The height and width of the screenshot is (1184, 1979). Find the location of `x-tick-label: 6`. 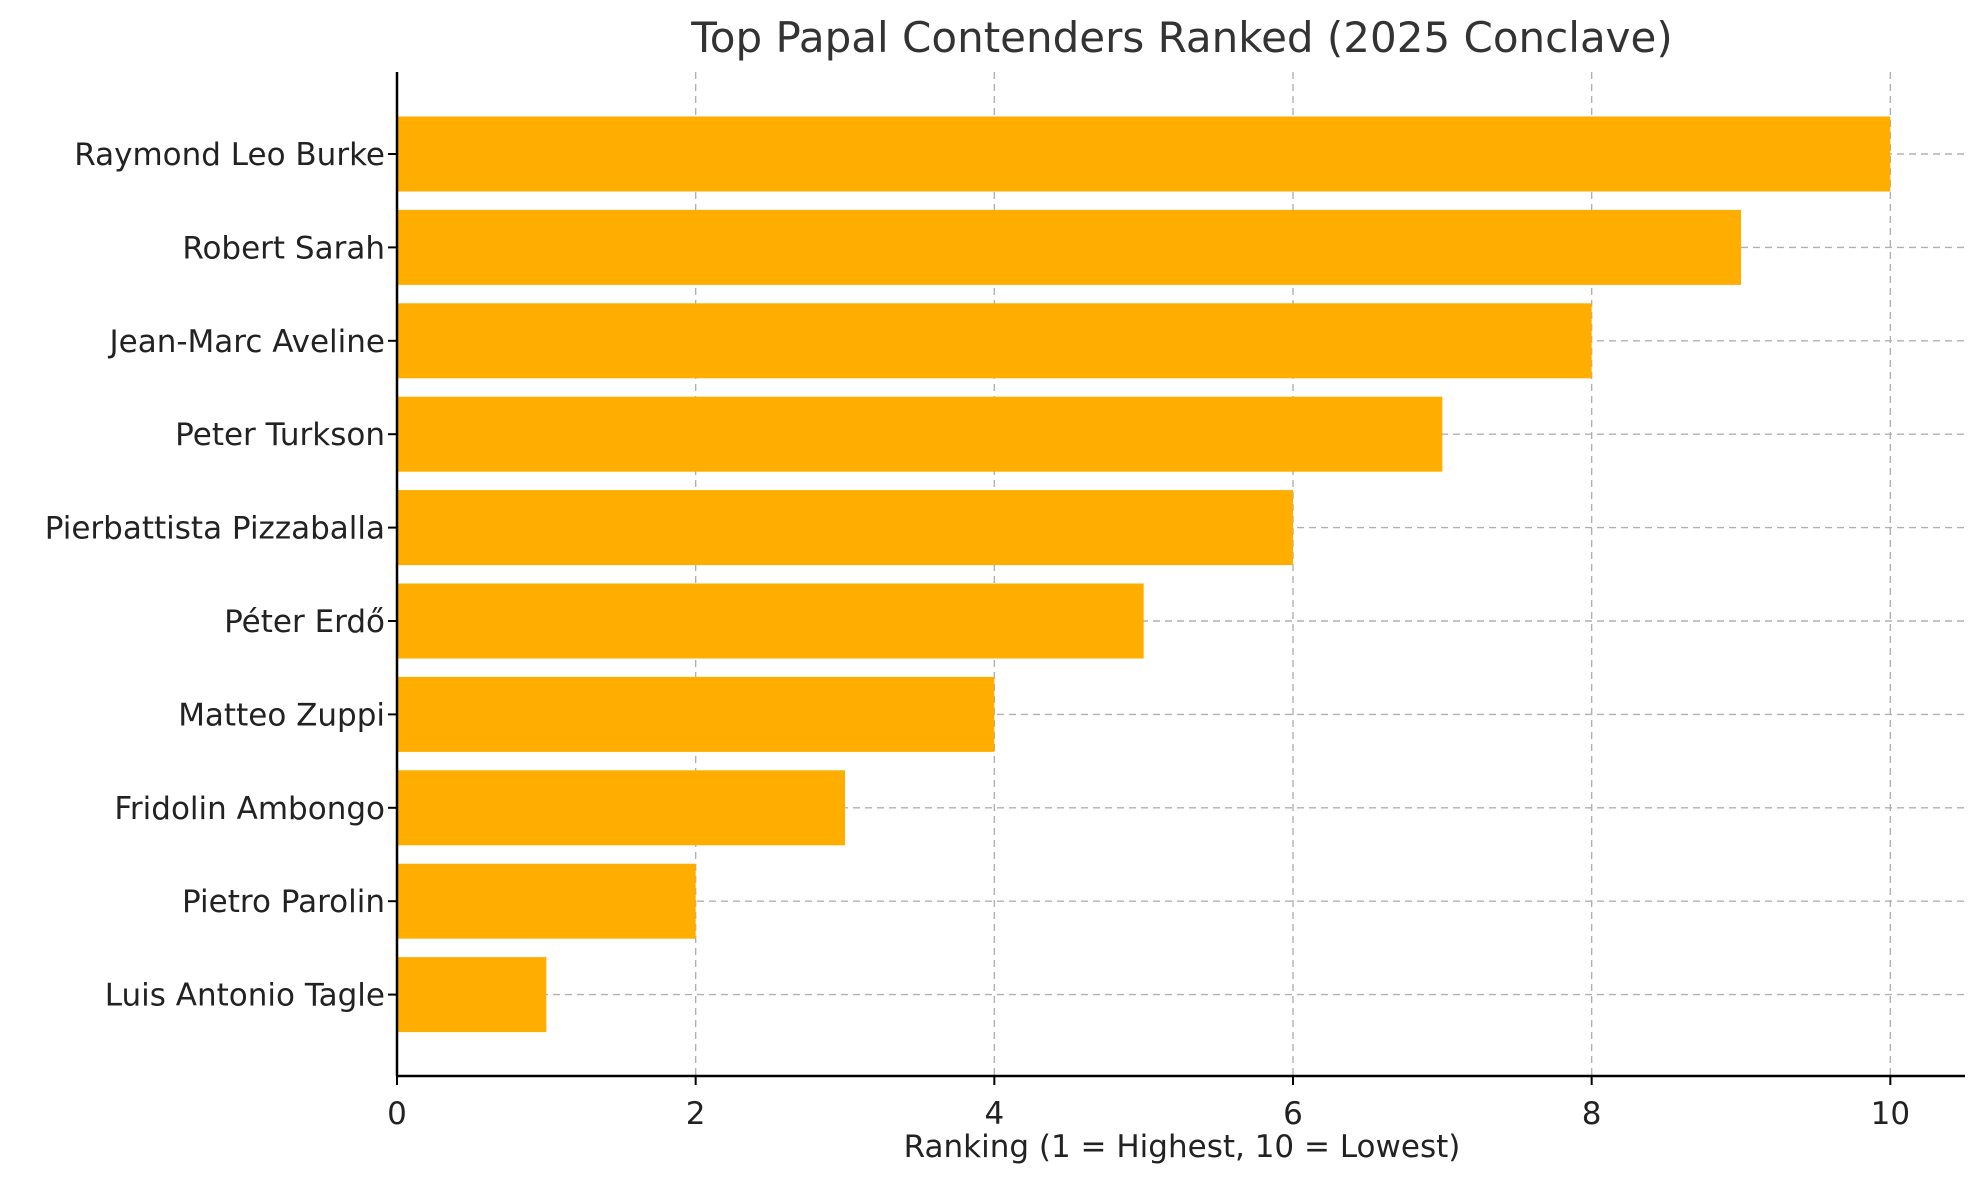

x-tick-label: 6 is located at coordinates (1293, 1114).